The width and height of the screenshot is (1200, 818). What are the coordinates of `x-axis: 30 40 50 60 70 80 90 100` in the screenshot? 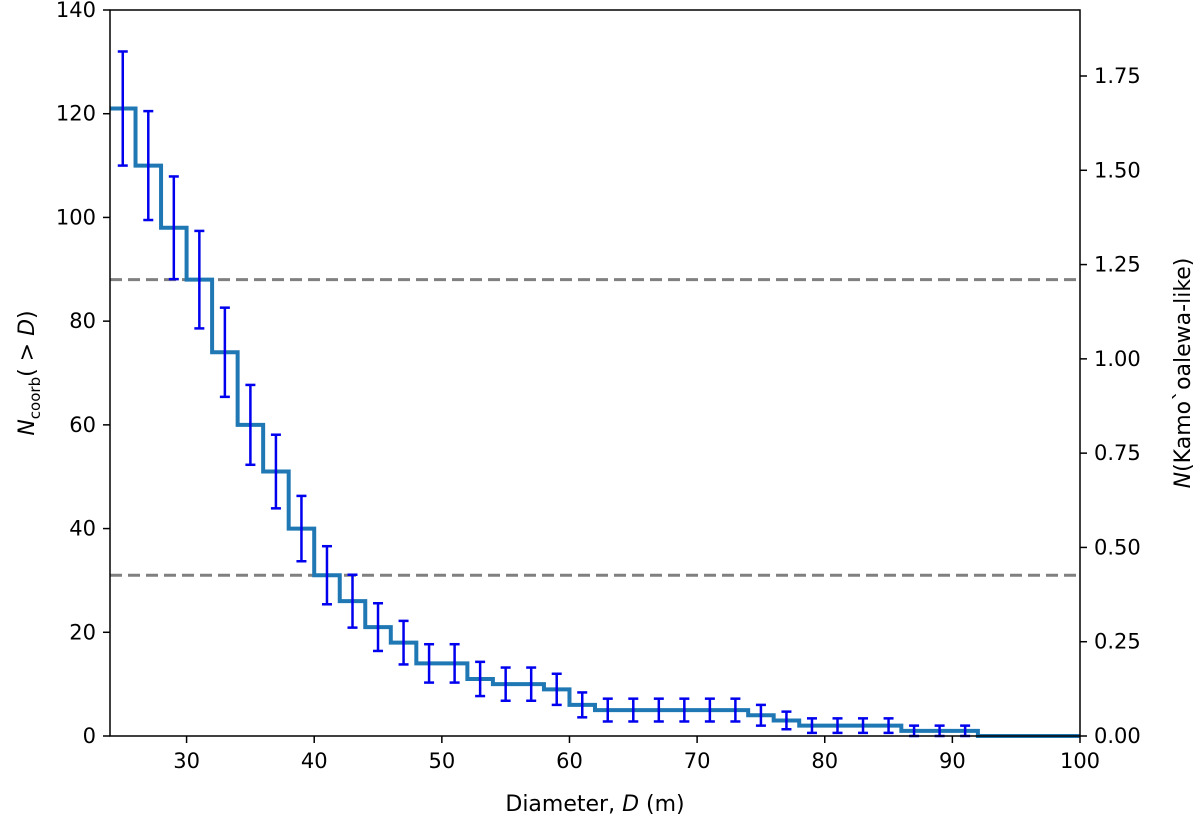 It's located at (636, 754).